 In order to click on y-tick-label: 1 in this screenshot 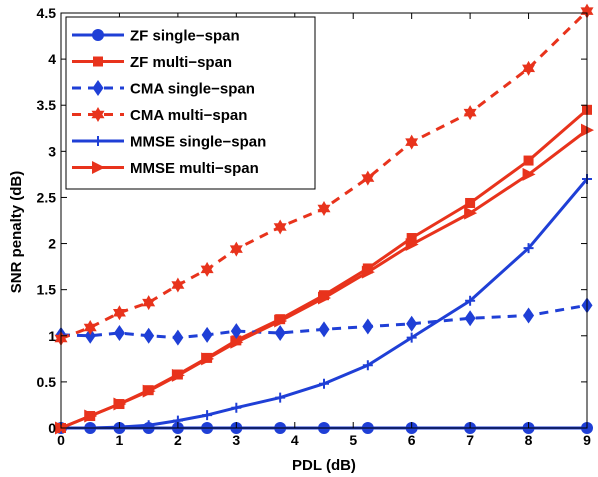, I will do `click(52, 336)`.